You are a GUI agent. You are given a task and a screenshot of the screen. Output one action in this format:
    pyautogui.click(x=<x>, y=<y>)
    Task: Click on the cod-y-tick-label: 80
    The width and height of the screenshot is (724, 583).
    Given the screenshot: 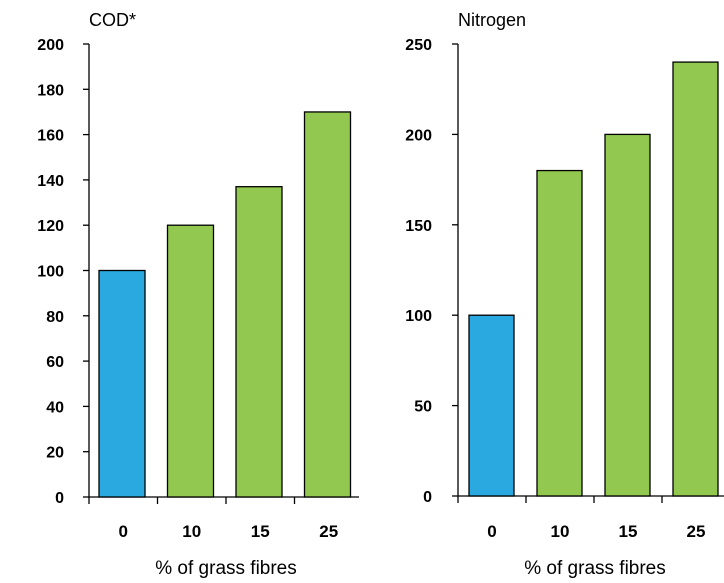 What is the action you would take?
    pyautogui.click(x=55, y=317)
    